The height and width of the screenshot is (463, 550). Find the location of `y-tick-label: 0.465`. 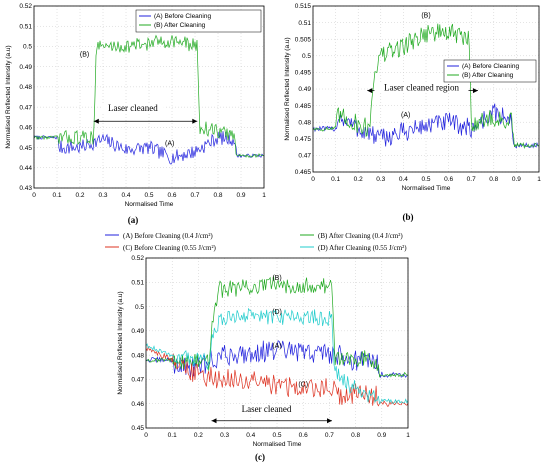

y-tick-label: 0.465 is located at coordinates (303, 172).